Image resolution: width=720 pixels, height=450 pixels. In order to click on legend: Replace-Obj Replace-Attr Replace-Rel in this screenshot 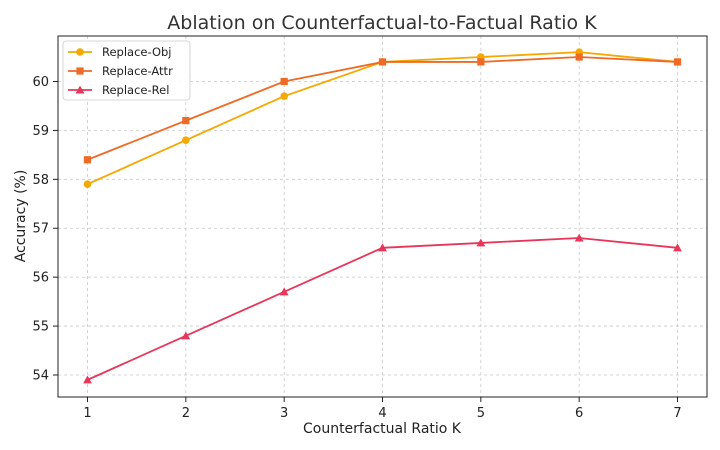, I will do `click(126, 70)`.